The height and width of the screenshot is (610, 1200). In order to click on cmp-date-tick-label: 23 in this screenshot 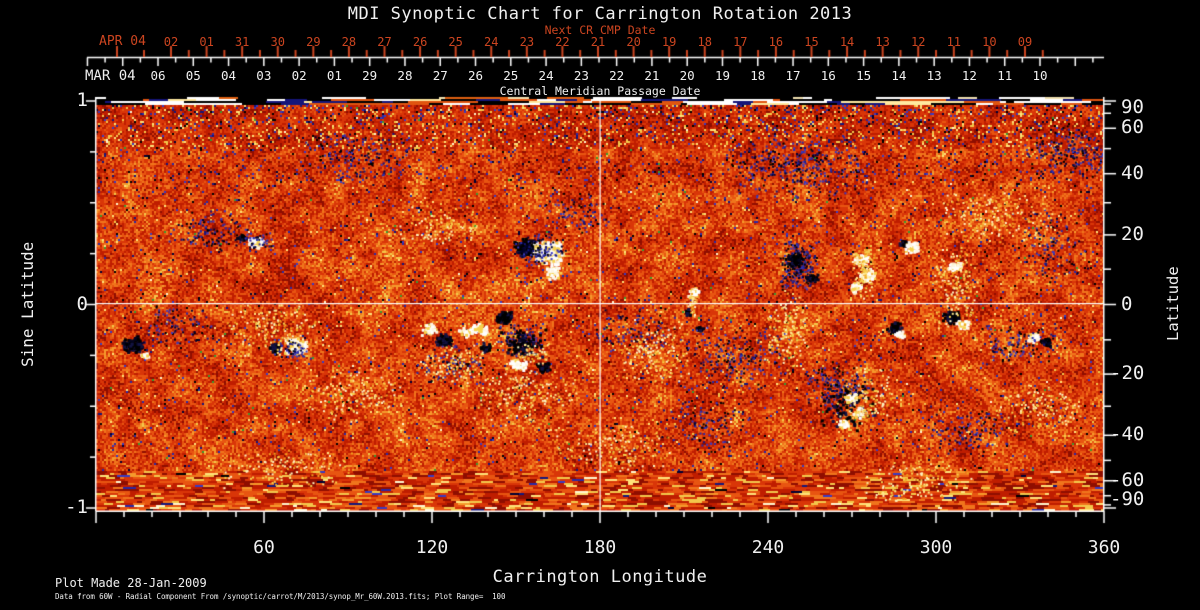, I will do `click(581, 75)`.